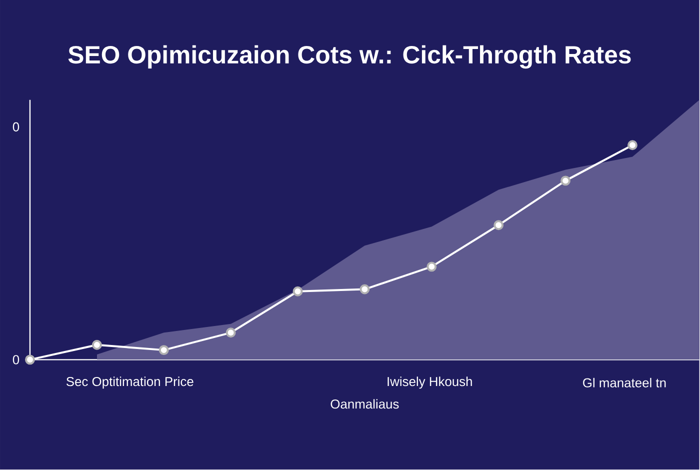 This screenshot has height=470, width=700. Describe the element at coordinates (430, 382) in the screenshot. I see `text: Iwisely Hkoush` at that location.